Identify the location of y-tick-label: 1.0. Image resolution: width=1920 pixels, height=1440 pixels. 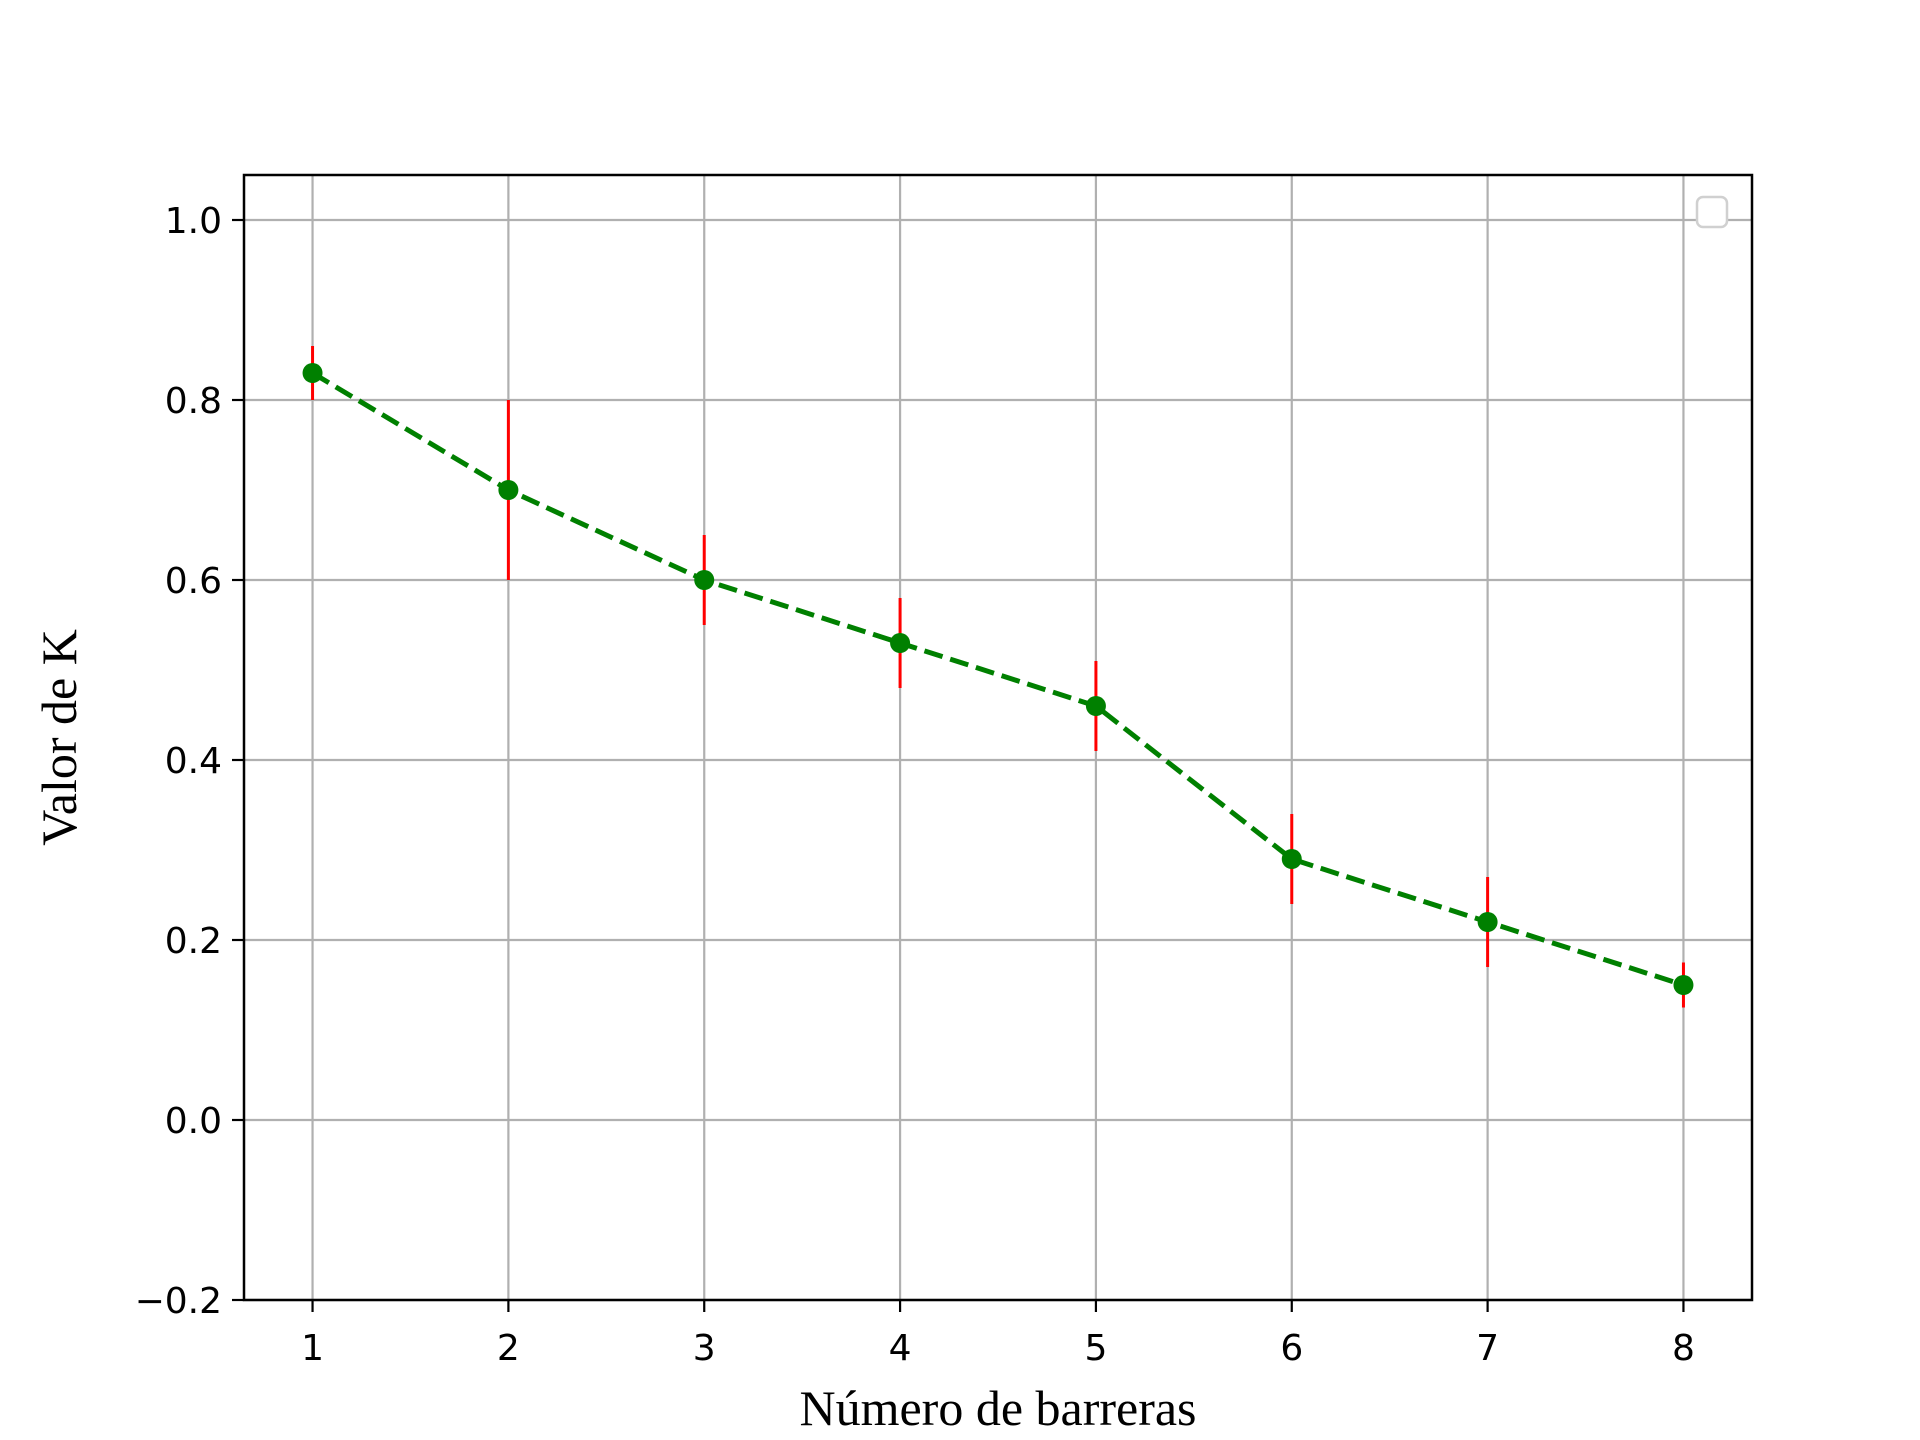
(193, 221).